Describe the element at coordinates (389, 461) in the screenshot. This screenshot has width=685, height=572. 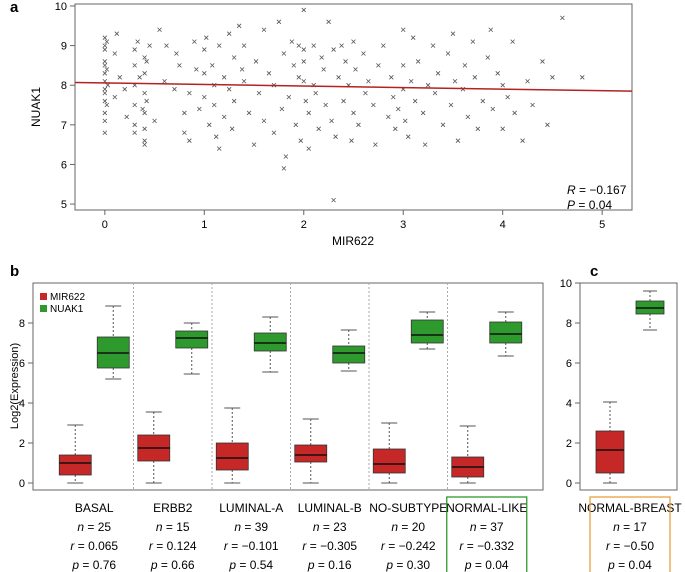
I see `box-mir622` at that location.